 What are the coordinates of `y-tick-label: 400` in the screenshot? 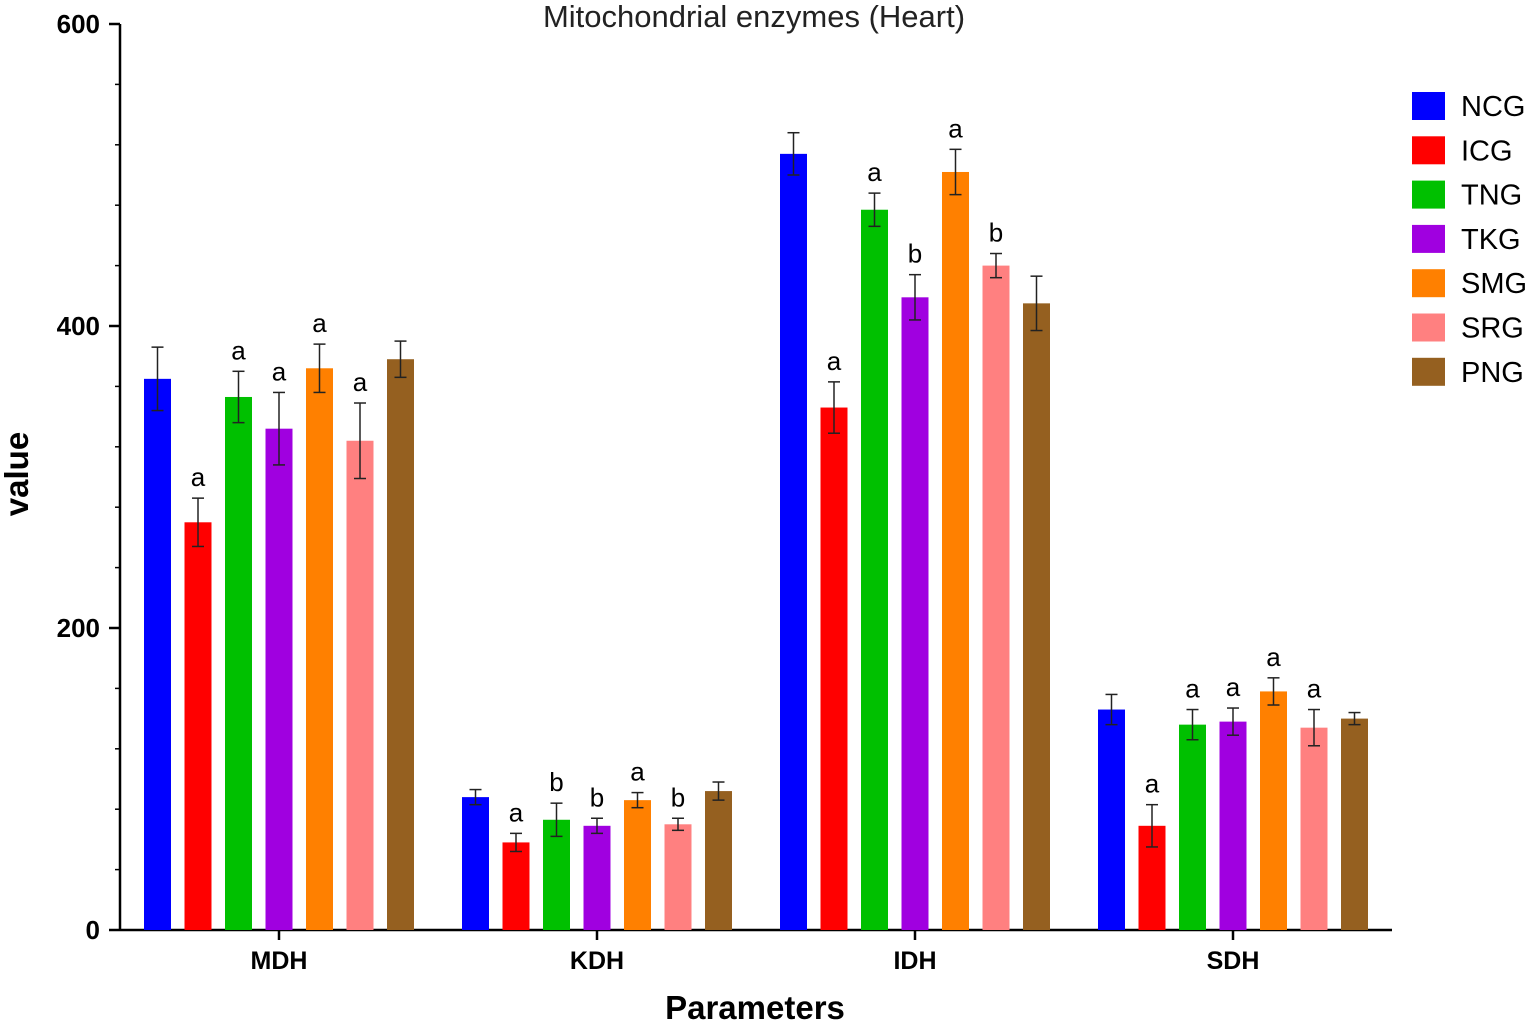 It's located at (78, 326).